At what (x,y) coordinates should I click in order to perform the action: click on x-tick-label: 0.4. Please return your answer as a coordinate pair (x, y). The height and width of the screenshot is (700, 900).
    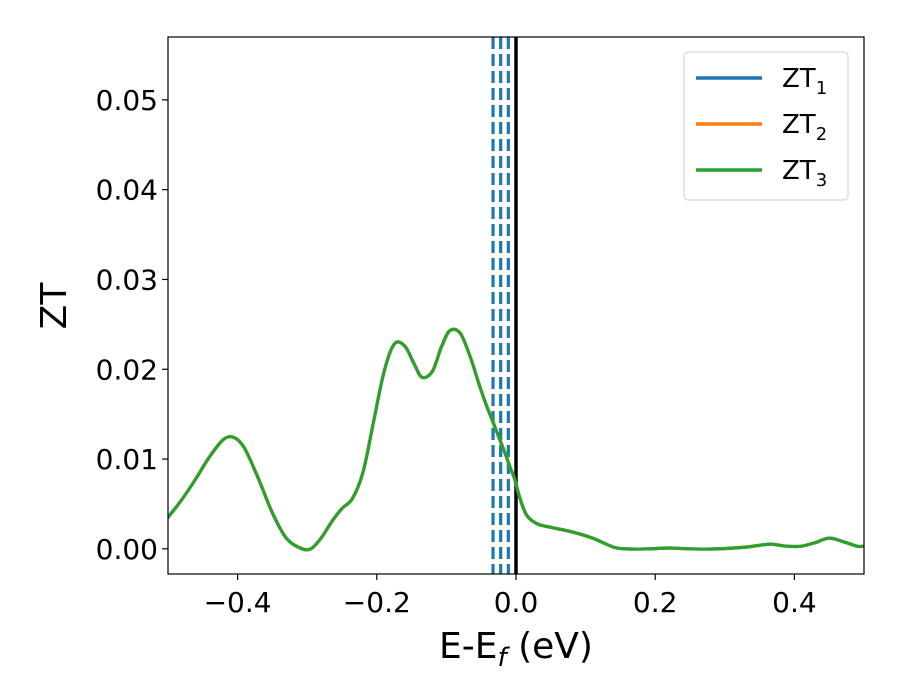
    Looking at the image, I should click on (794, 602).